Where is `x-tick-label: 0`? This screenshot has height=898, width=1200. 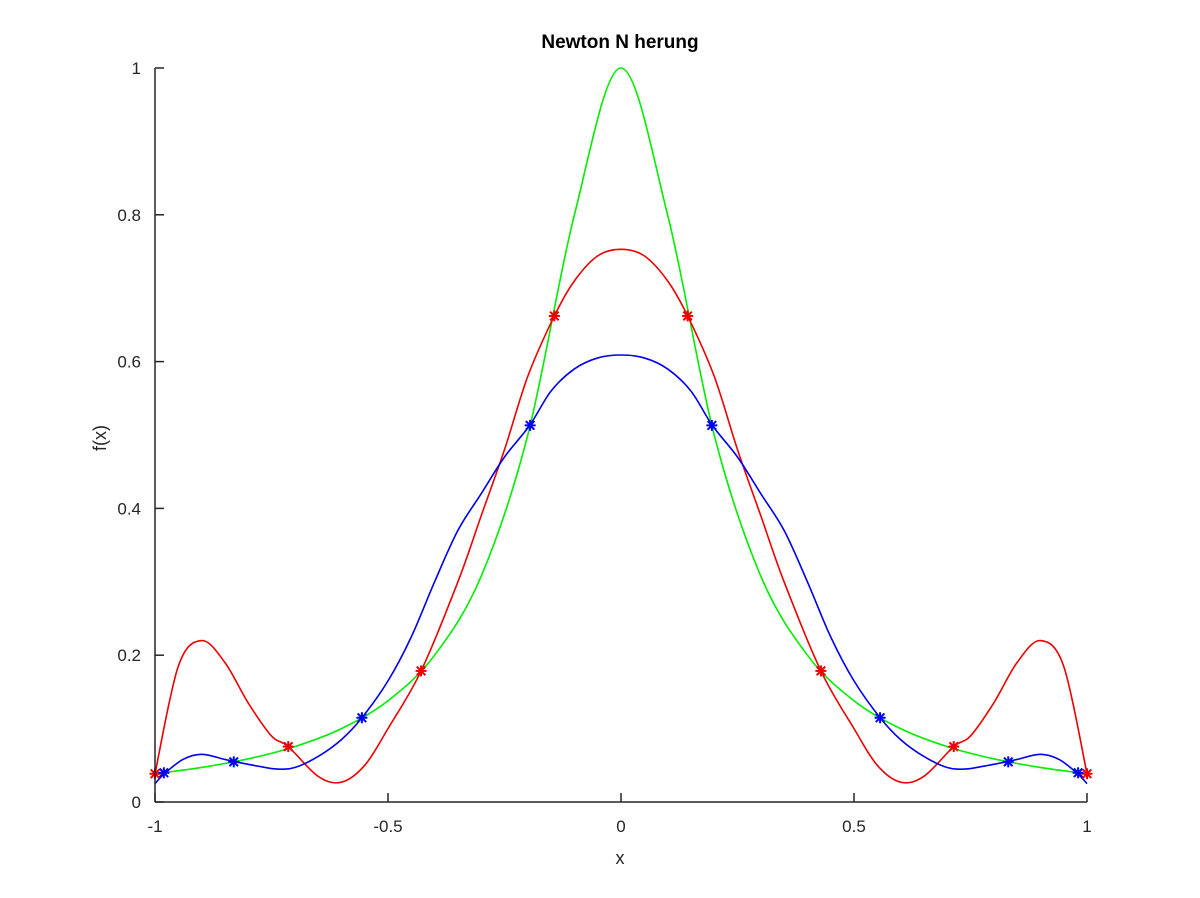
x-tick-label: 0 is located at coordinates (620, 826).